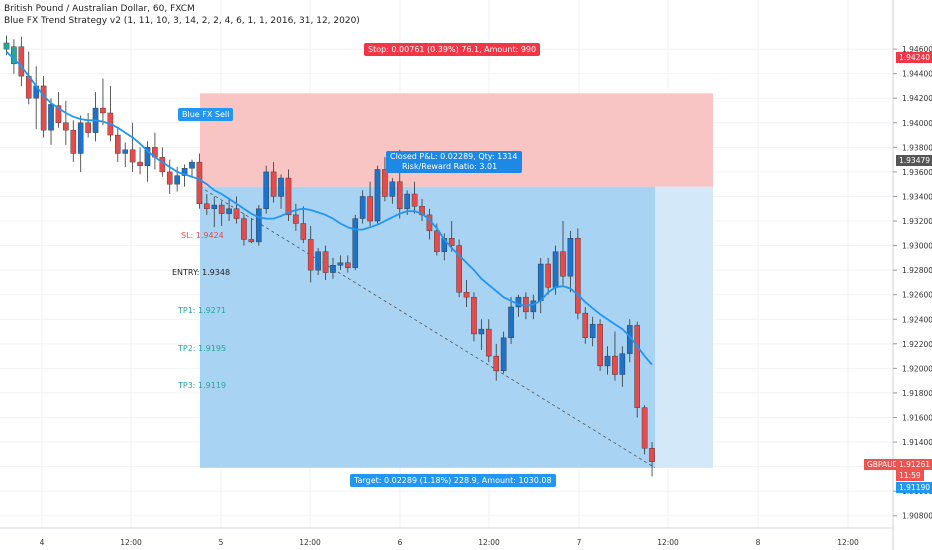 The image size is (932, 550). I want to click on x-tick-label: 7, so click(579, 542).